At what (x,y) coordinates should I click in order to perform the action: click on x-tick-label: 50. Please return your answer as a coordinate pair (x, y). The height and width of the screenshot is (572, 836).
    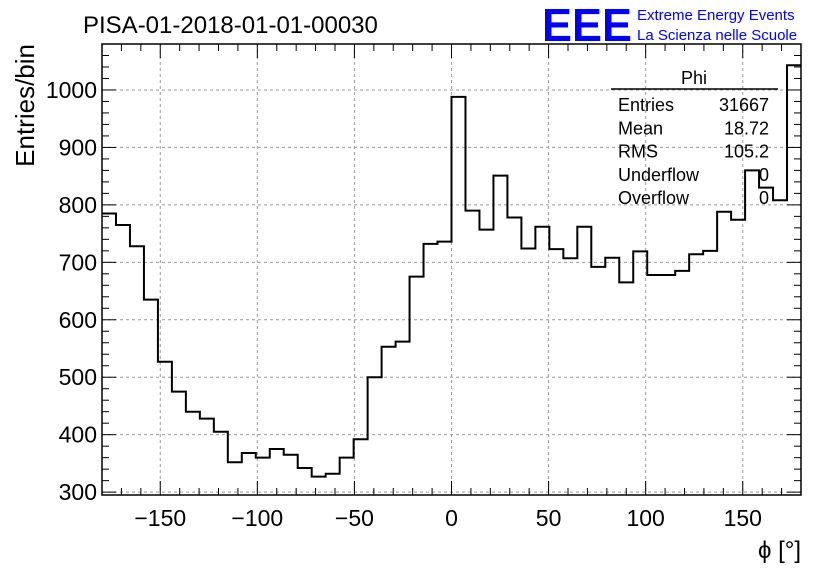
    Looking at the image, I should click on (549, 518).